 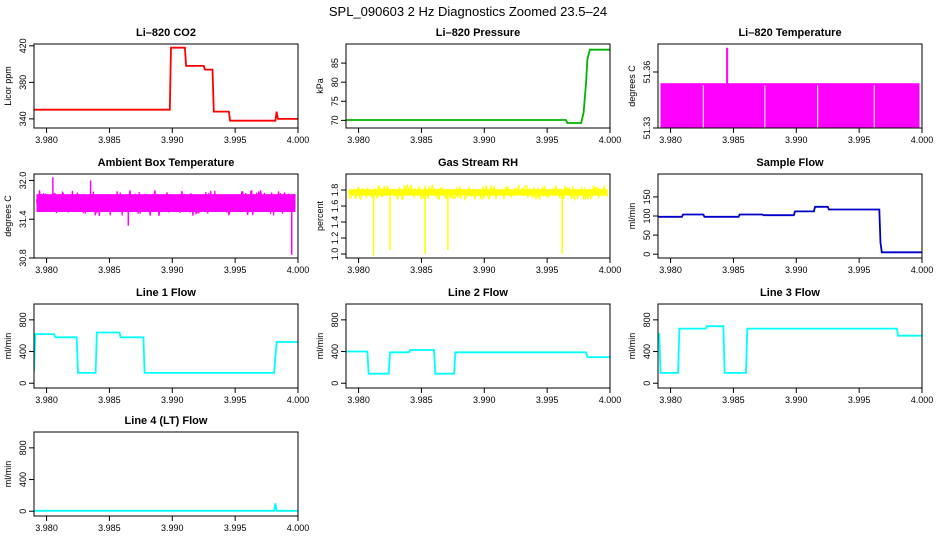 What do you see at coordinates (335, 190) in the screenshot?
I see `y-tick-label: 1.8` at bounding box center [335, 190].